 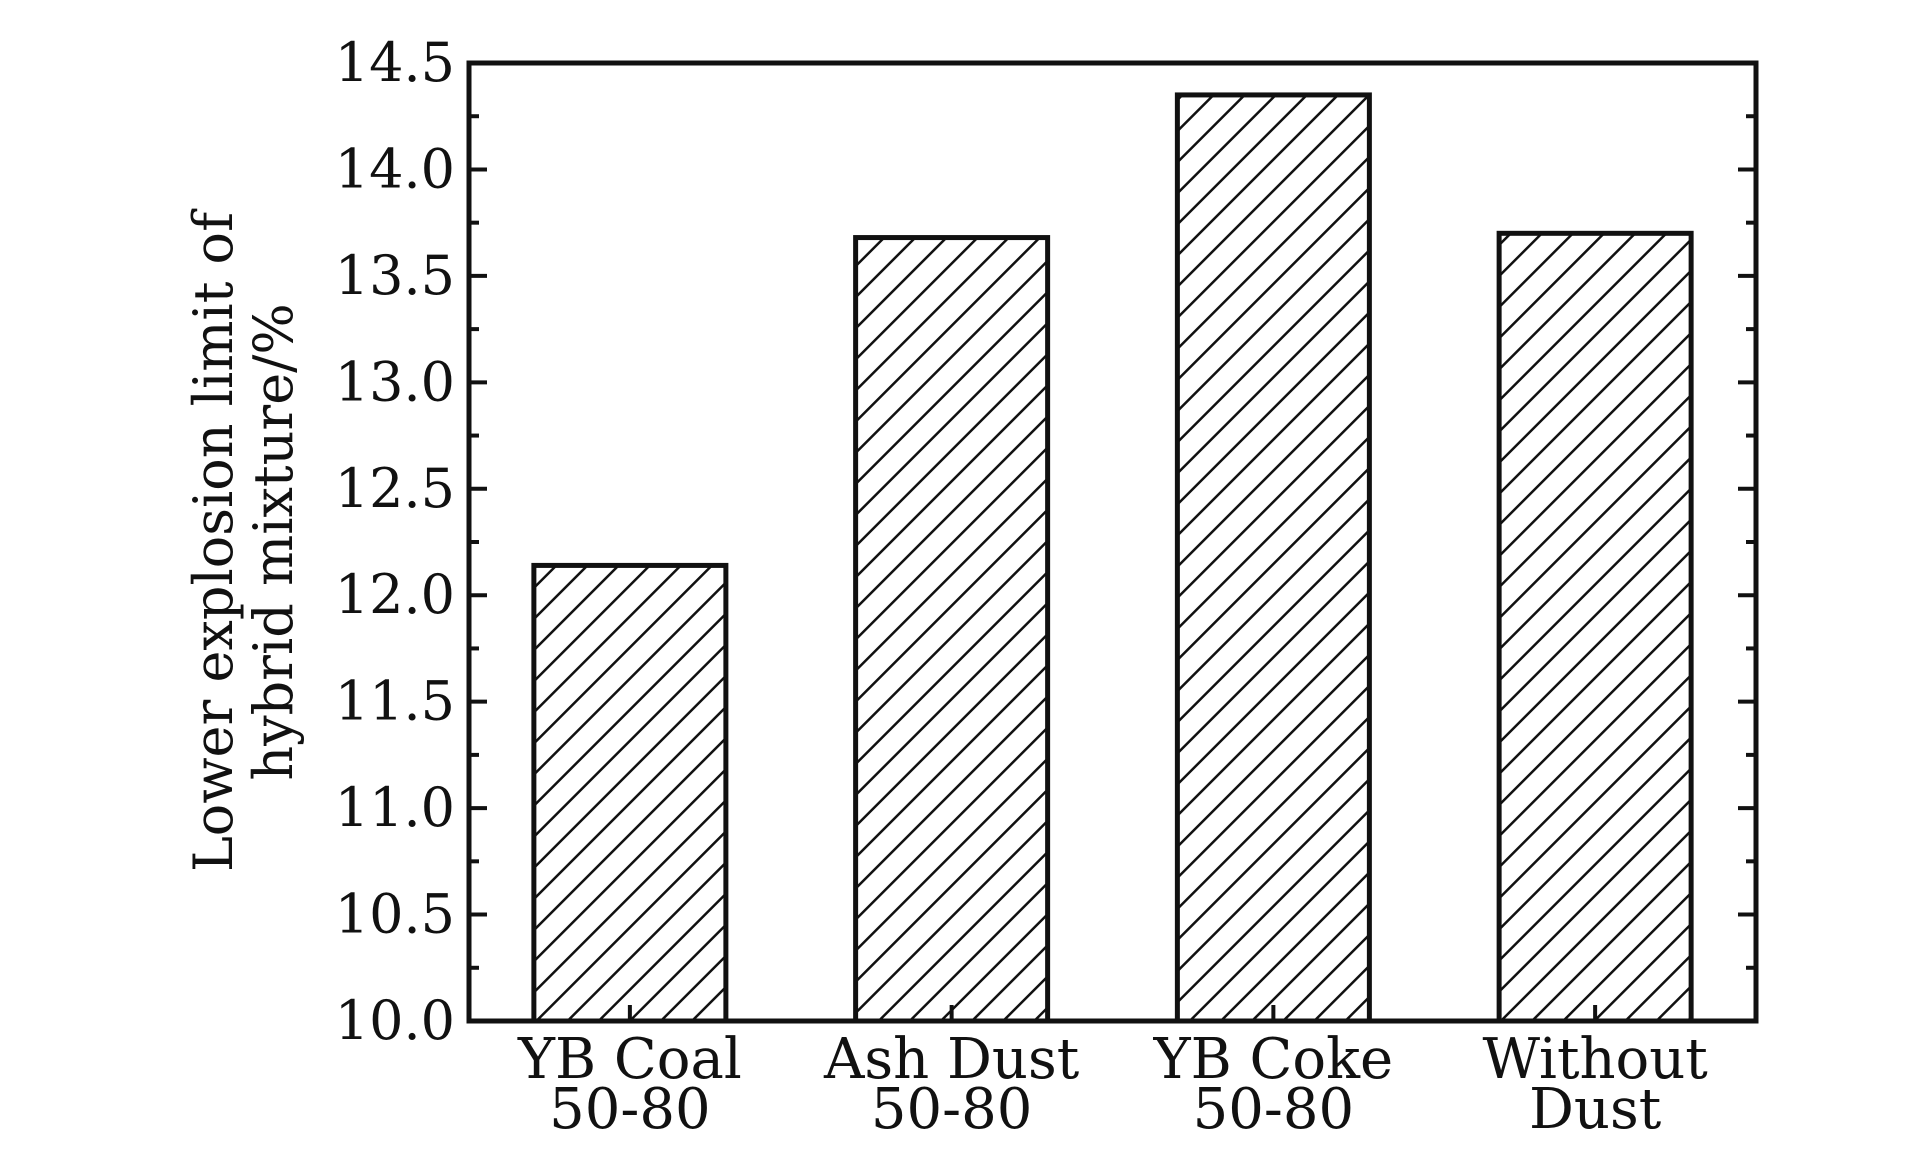 What do you see at coordinates (213, 540) in the screenshot?
I see `y-axis-label-line-0: Lower explosion limit of` at bounding box center [213, 540].